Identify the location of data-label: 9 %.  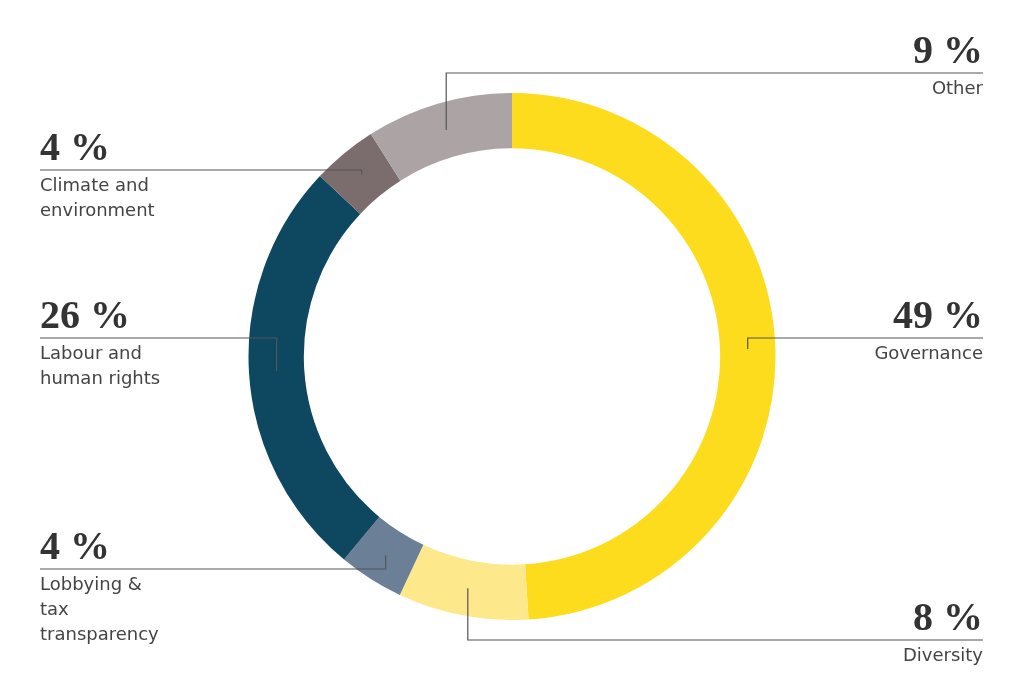
(948, 49).